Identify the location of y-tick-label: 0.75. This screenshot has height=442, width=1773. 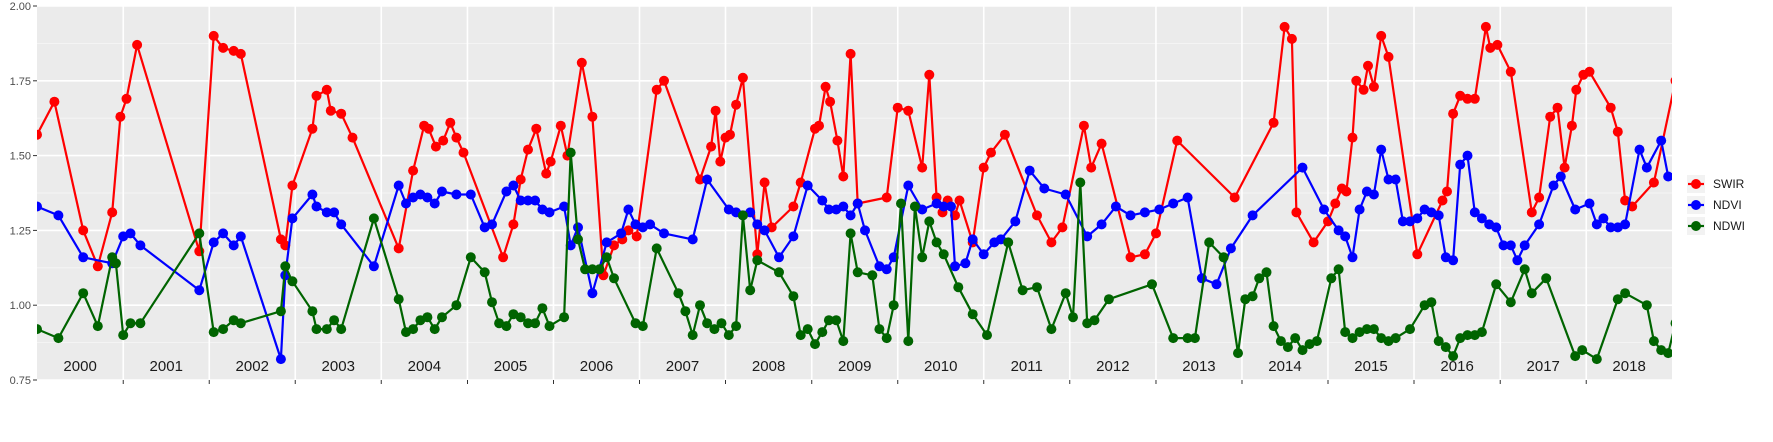
(20, 381).